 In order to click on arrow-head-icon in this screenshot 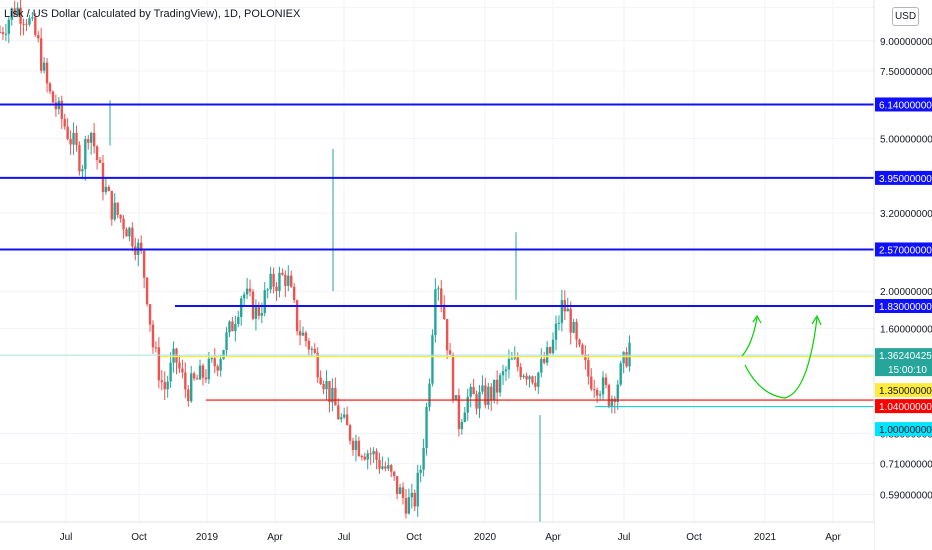, I will do `click(816, 320)`.